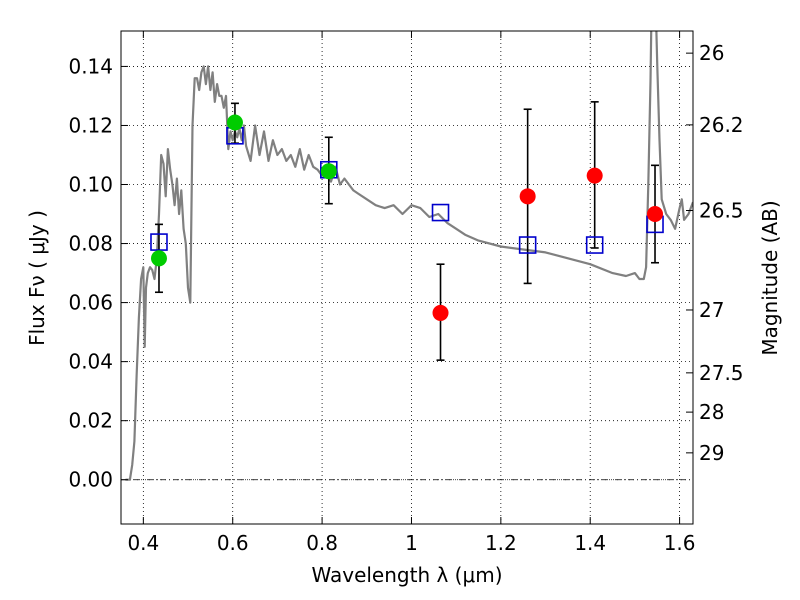 The image size is (800, 600). Describe the element at coordinates (721, 253) in the screenshot. I see `y2-tick-labels: 26 26.2 26.5 27 27.5 28 29` at that location.